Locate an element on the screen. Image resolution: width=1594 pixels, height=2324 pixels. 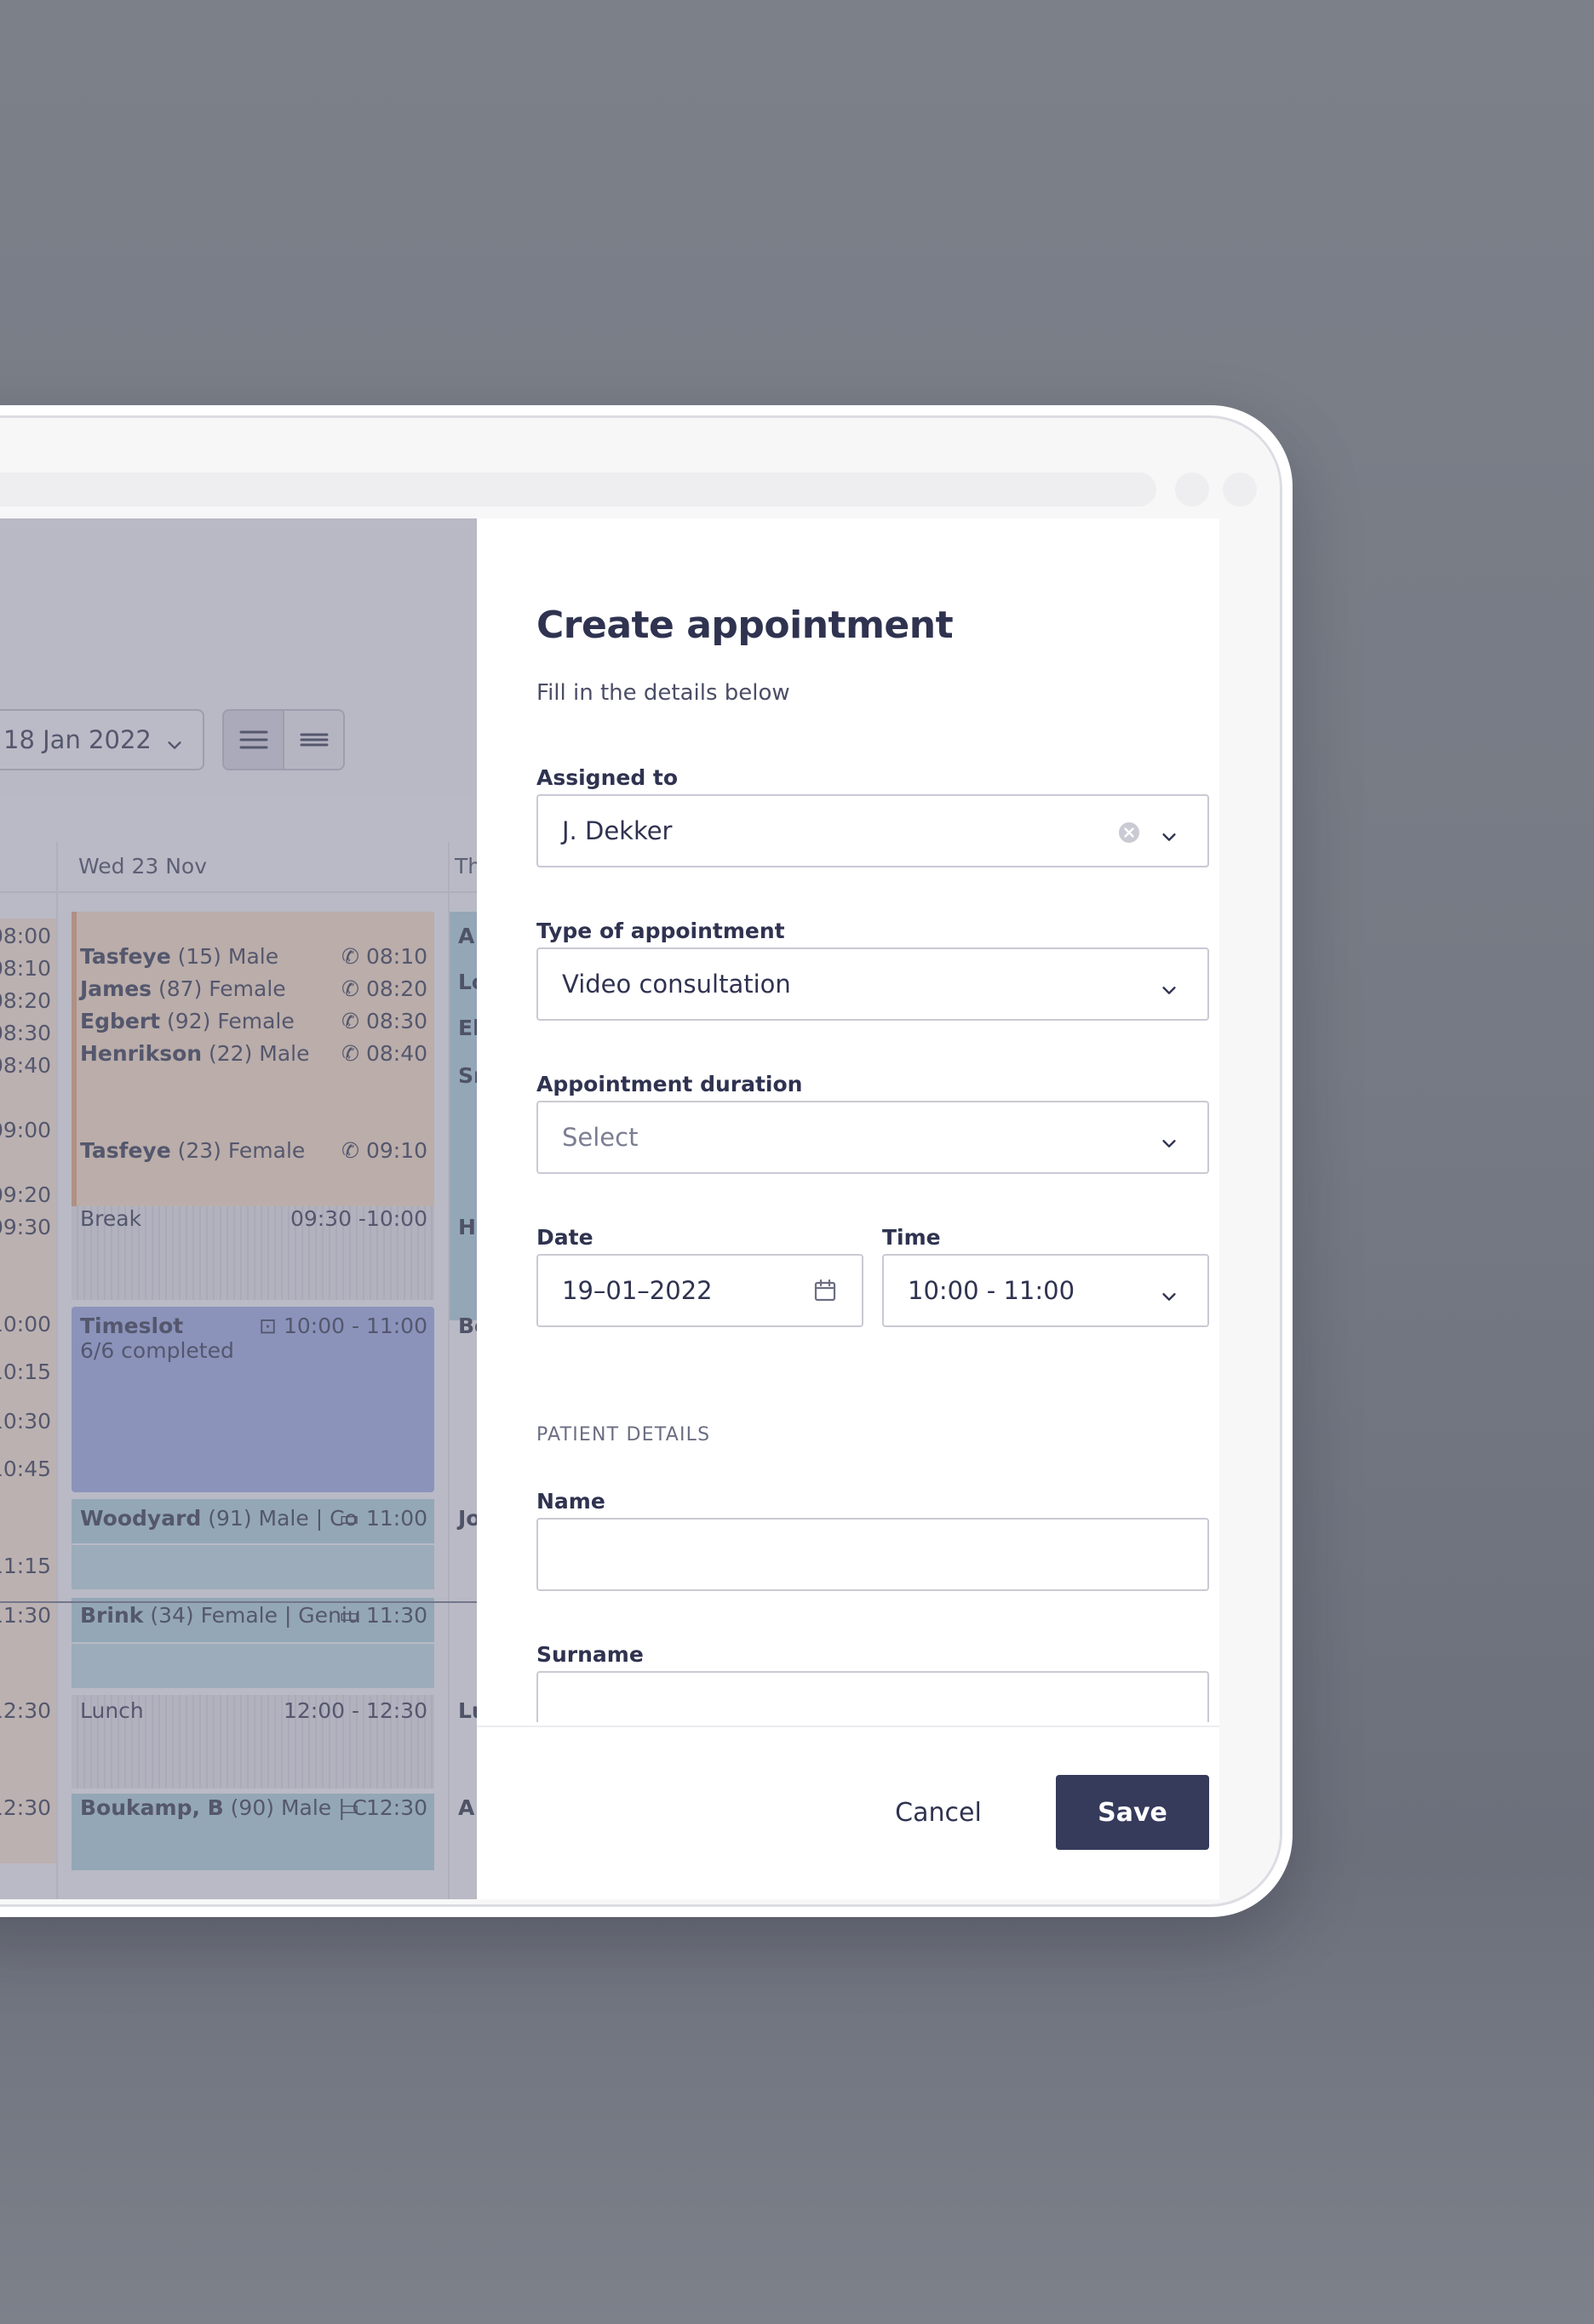
appointment-slot: Henrikson (22) Male ✆ 08:40 is located at coordinates (253, 1053).